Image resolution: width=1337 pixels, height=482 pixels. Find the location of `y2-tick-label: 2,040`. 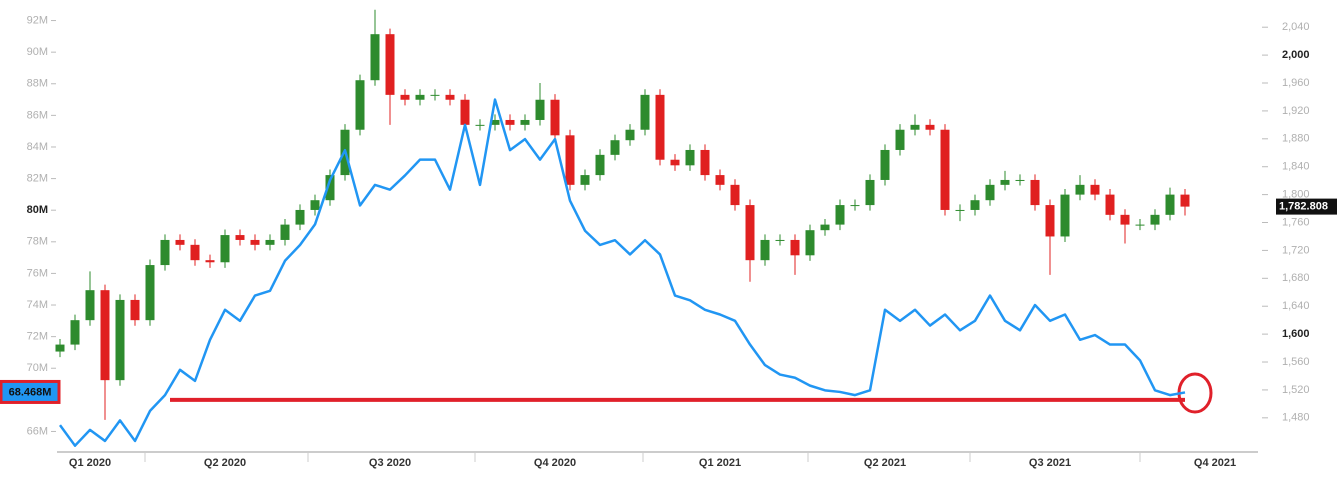

y2-tick-label: 2,040 is located at coordinates (1296, 27).